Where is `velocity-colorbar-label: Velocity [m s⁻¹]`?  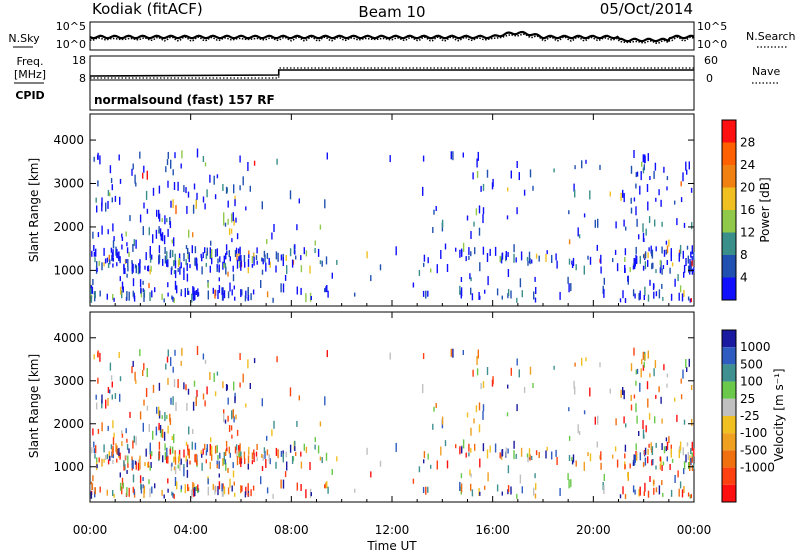 velocity-colorbar-label: Velocity [m s⁻¹] is located at coordinates (779, 414).